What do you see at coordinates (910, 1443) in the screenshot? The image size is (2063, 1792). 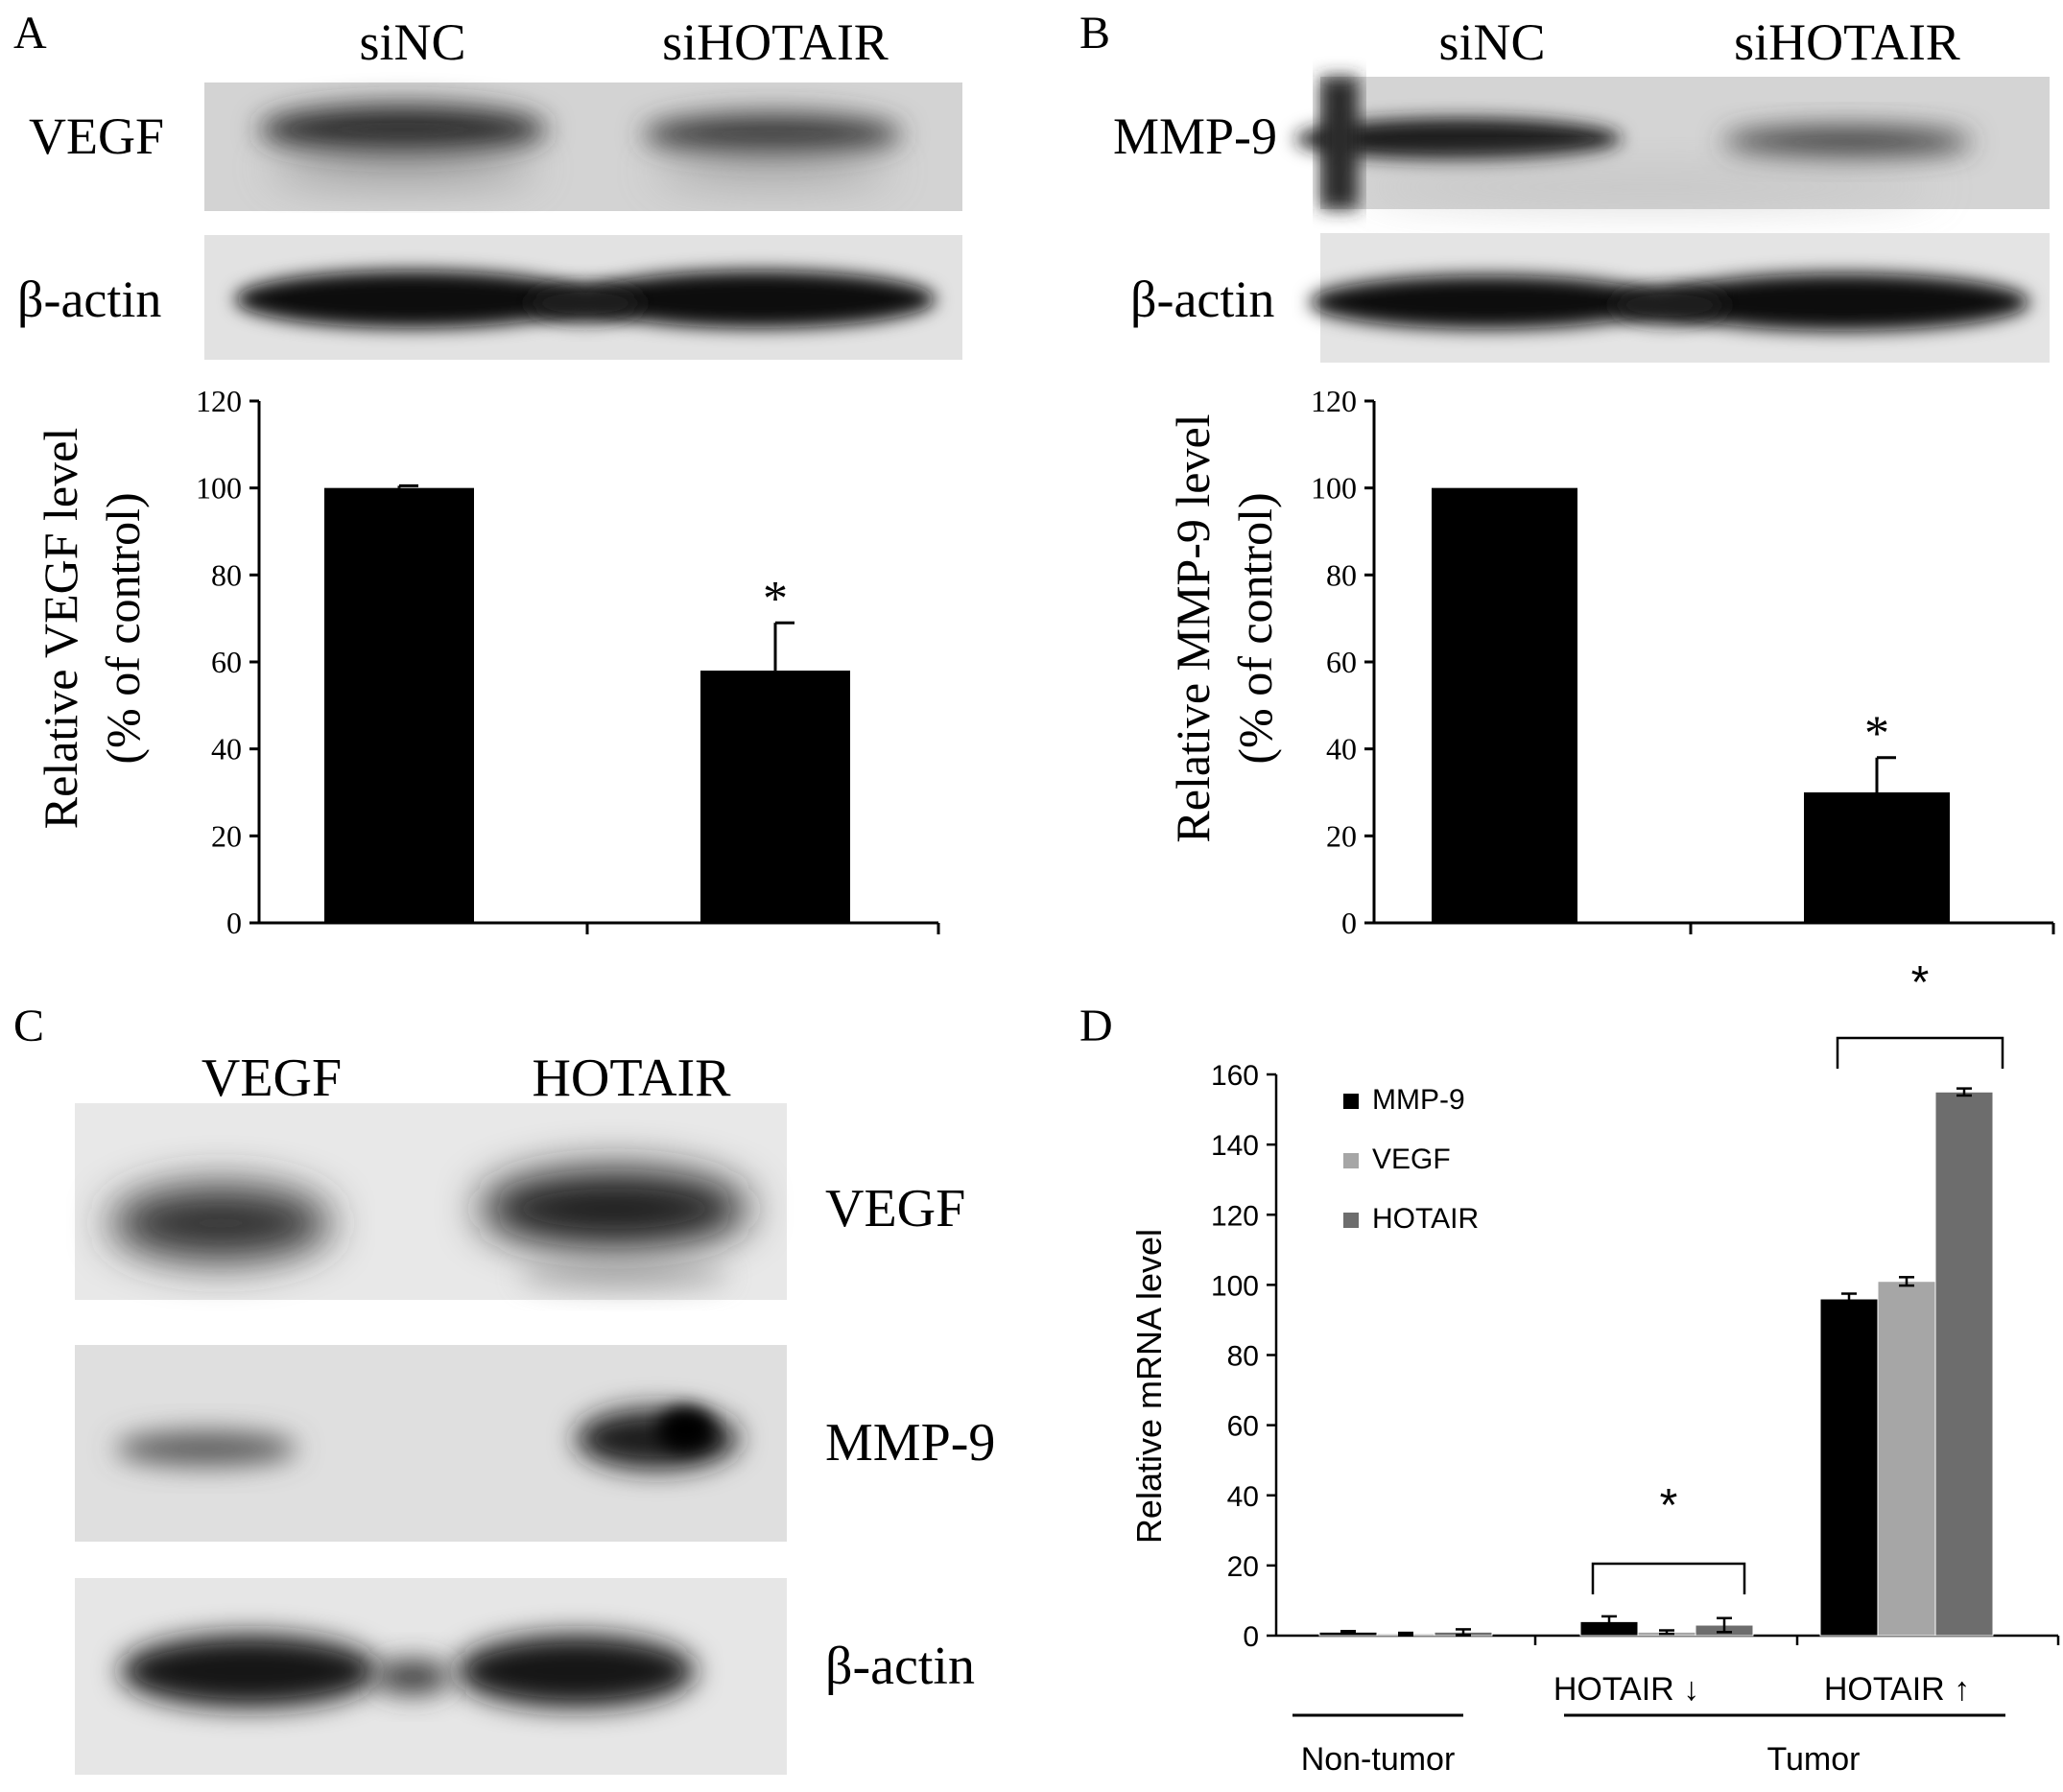 I see `panel-c-blot-label-mmp9: MMP-9` at bounding box center [910, 1443].